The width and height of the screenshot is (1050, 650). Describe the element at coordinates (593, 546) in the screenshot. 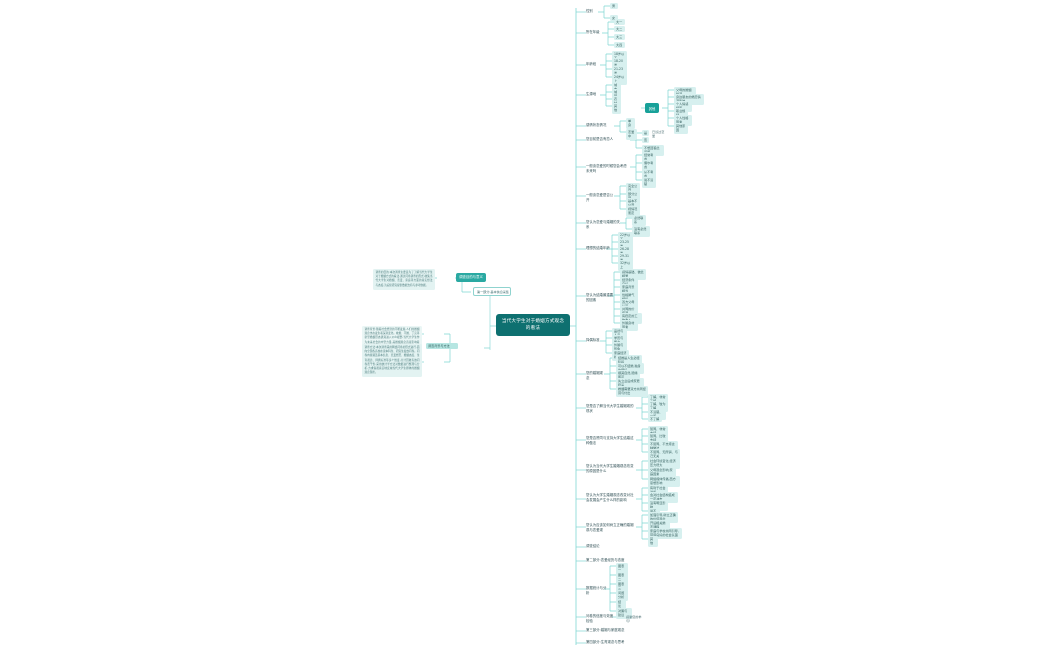

I see `topic-conclusion: 调查结论` at that location.